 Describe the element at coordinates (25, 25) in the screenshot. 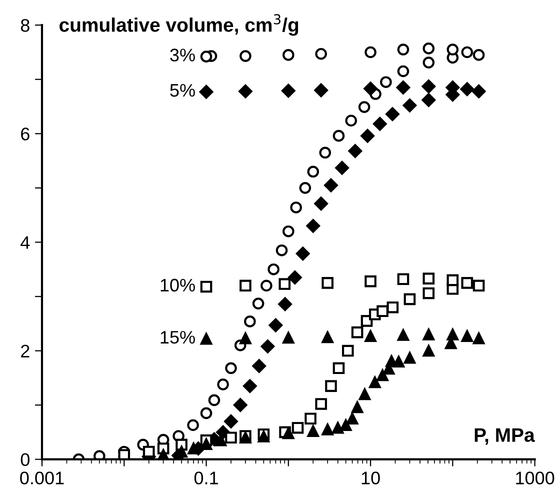

I see `y-tick-label: 8` at that location.